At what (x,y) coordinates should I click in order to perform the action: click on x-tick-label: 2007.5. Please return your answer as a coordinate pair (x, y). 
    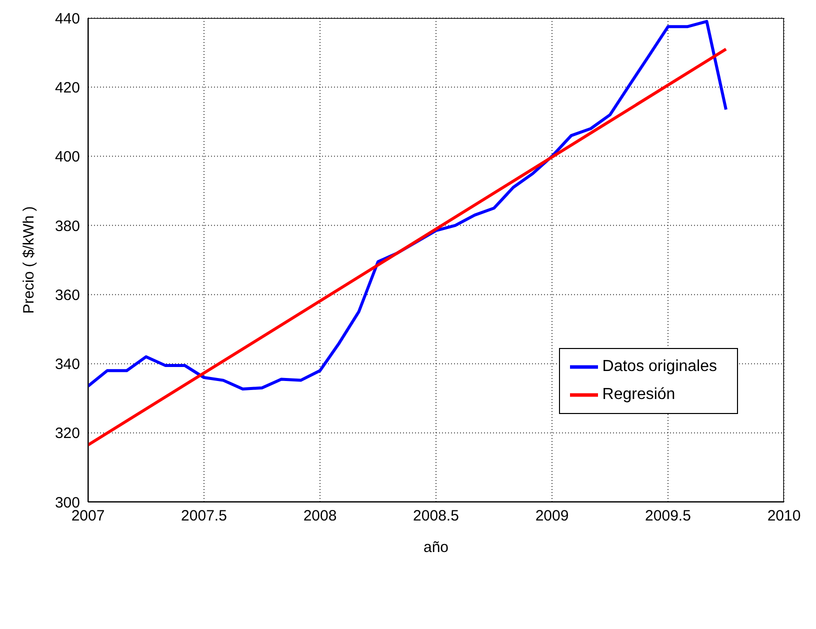
    Looking at the image, I should click on (204, 516).